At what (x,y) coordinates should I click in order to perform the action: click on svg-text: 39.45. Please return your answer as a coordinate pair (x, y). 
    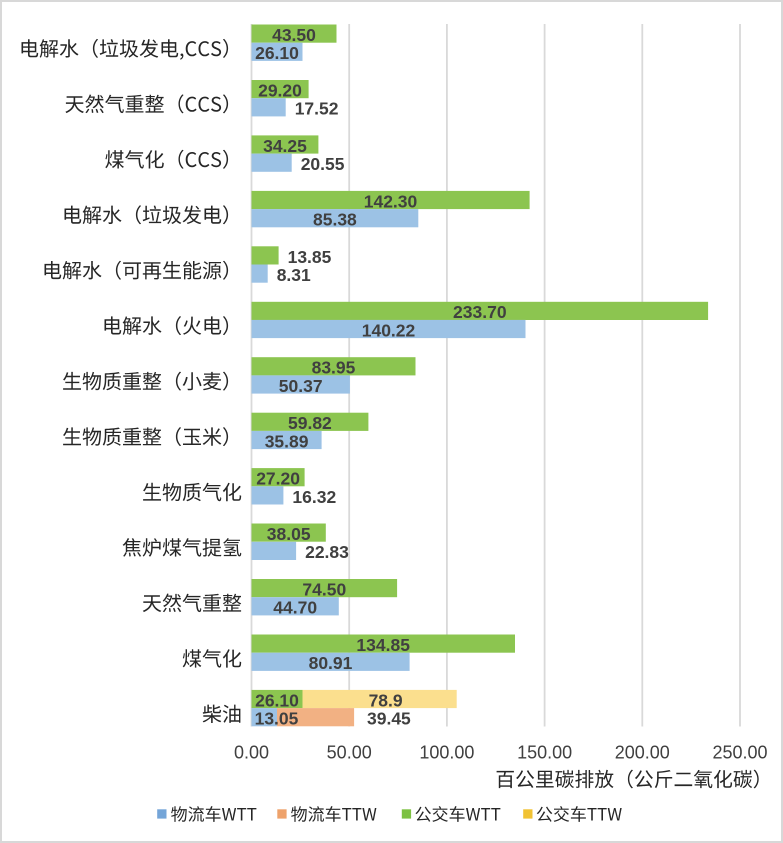
    Looking at the image, I should click on (389, 719).